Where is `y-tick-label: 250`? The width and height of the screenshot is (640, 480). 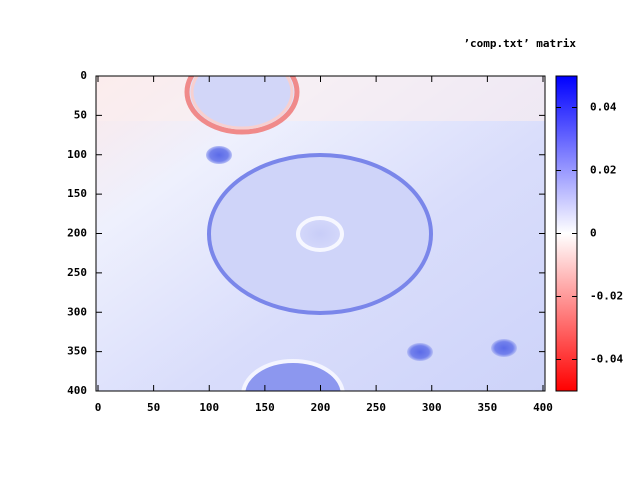 y-tick-label: 250 is located at coordinates (77, 272).